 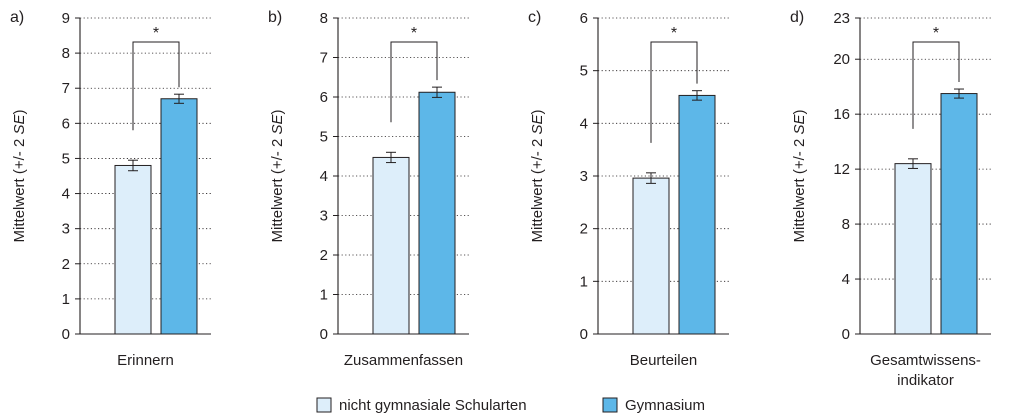 What do you see at coordinates (66, 18) in the screenshot?
I see `y-tick-label: 9` at bounding box center [66, 18].